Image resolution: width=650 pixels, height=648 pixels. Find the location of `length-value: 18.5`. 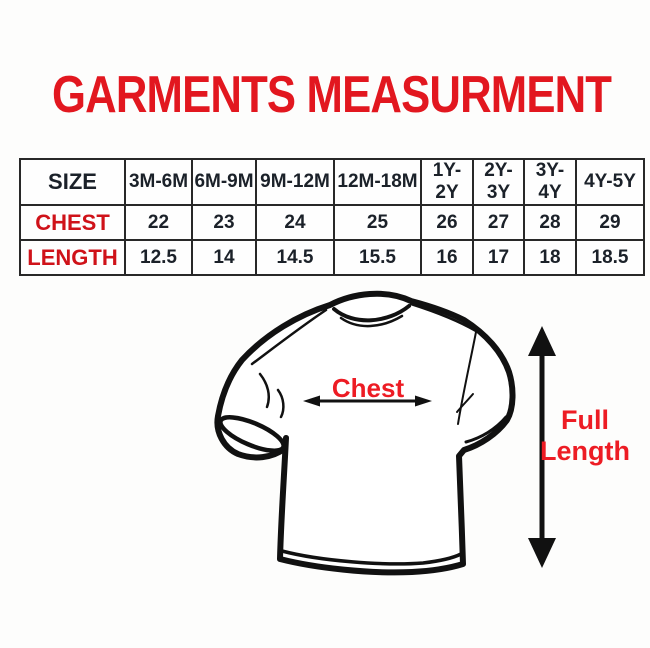

length-value: 18.5 is located at coordinates (610, 257).